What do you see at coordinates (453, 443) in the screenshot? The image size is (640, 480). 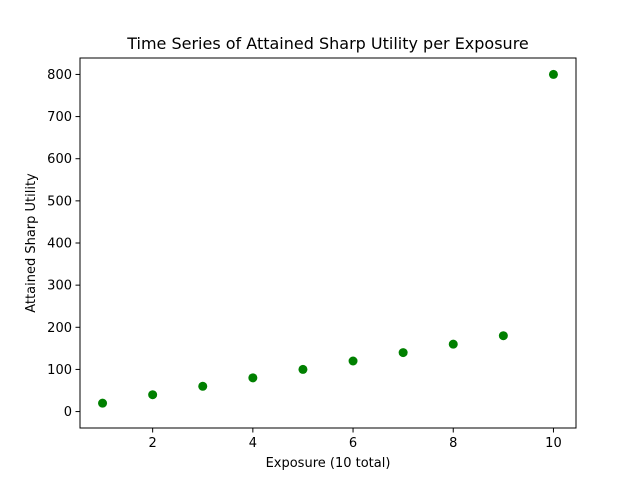 I see `x-tick-label: 8` at bounding box center [453, 443].